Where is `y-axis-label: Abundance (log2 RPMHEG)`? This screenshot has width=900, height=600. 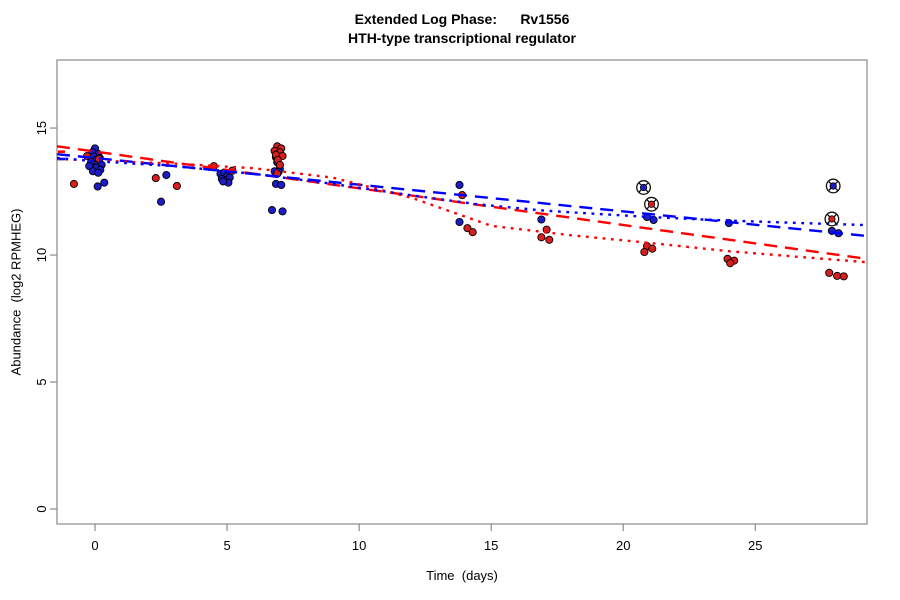 y-axis-label: Abundance (log2 RPMHEG) is located at coordinates (16, 292).